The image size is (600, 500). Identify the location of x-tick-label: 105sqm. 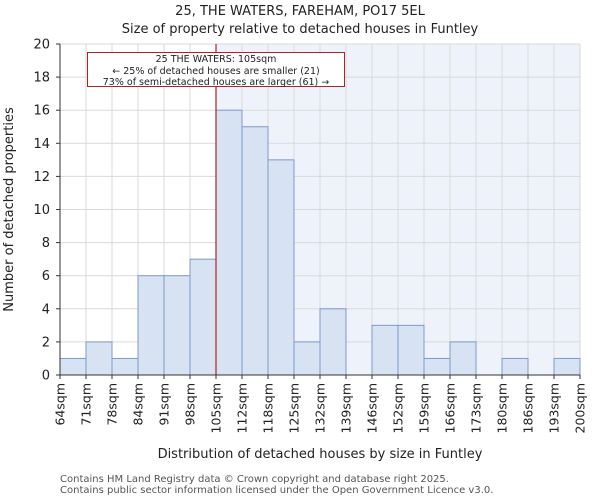
(216, 408).